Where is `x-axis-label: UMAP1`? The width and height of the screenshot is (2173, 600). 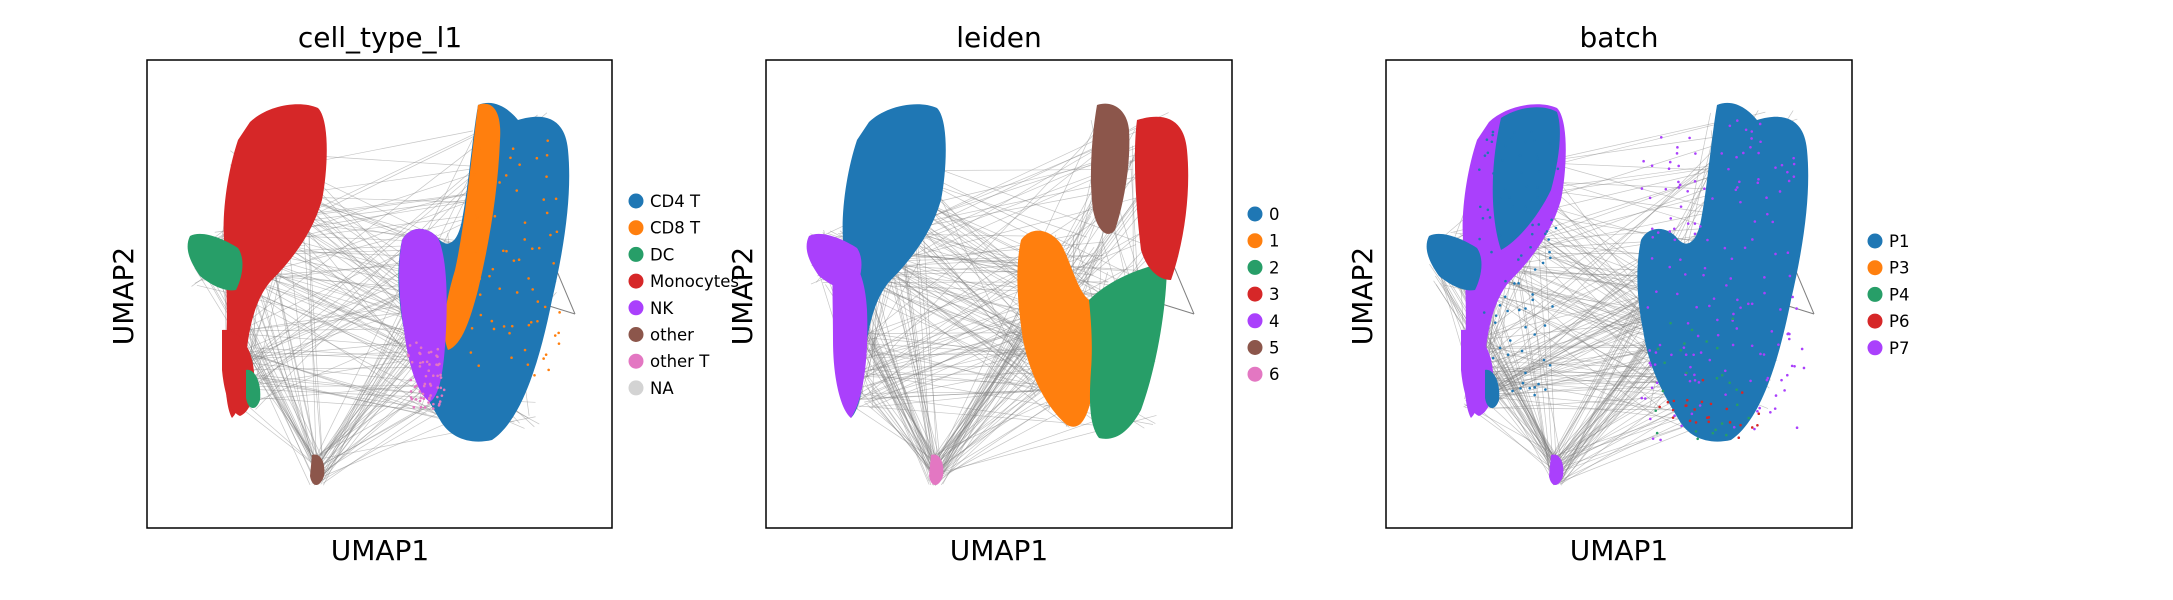
x-axis-label: UMAP1 is located at coordinates (380, 550).